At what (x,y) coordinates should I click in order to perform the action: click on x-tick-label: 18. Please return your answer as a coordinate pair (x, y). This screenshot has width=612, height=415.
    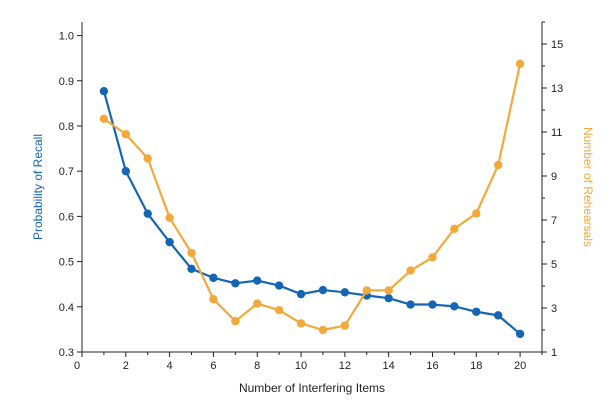
    Looking at the image, I should click on (476, 366).